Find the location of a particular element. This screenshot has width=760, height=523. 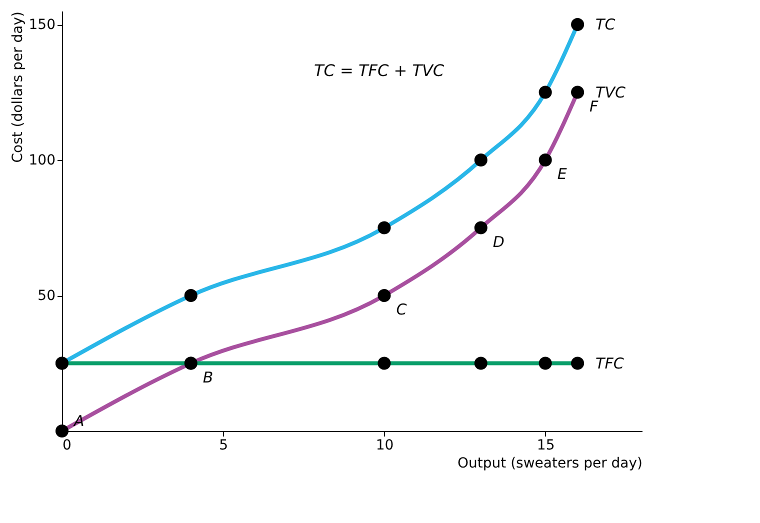

series-label: TFC is located at coordinates (610, 363).